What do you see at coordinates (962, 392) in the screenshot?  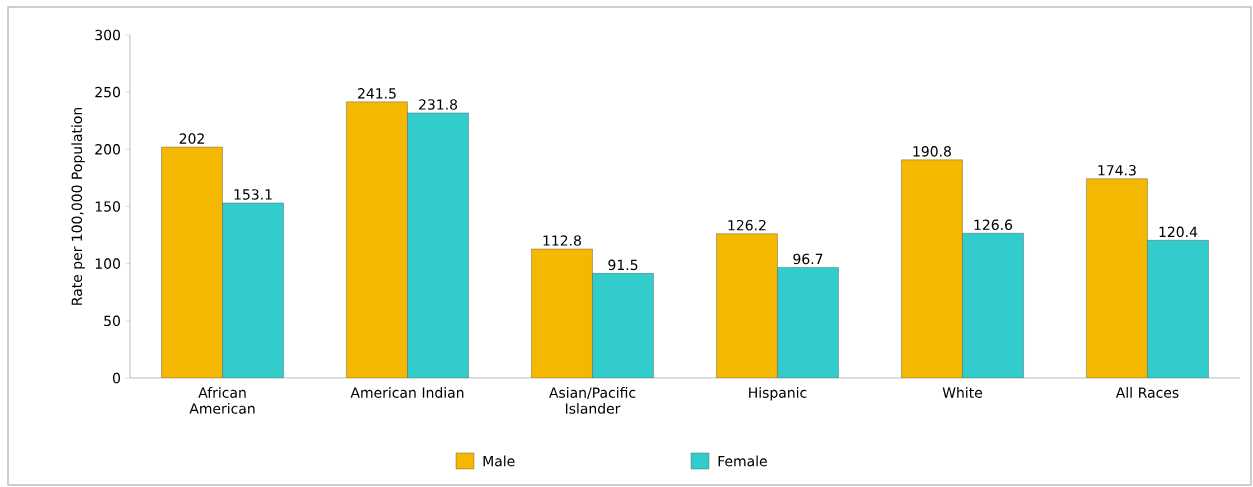 I see `x-tick-label: White` at bounding box center [962, 392].